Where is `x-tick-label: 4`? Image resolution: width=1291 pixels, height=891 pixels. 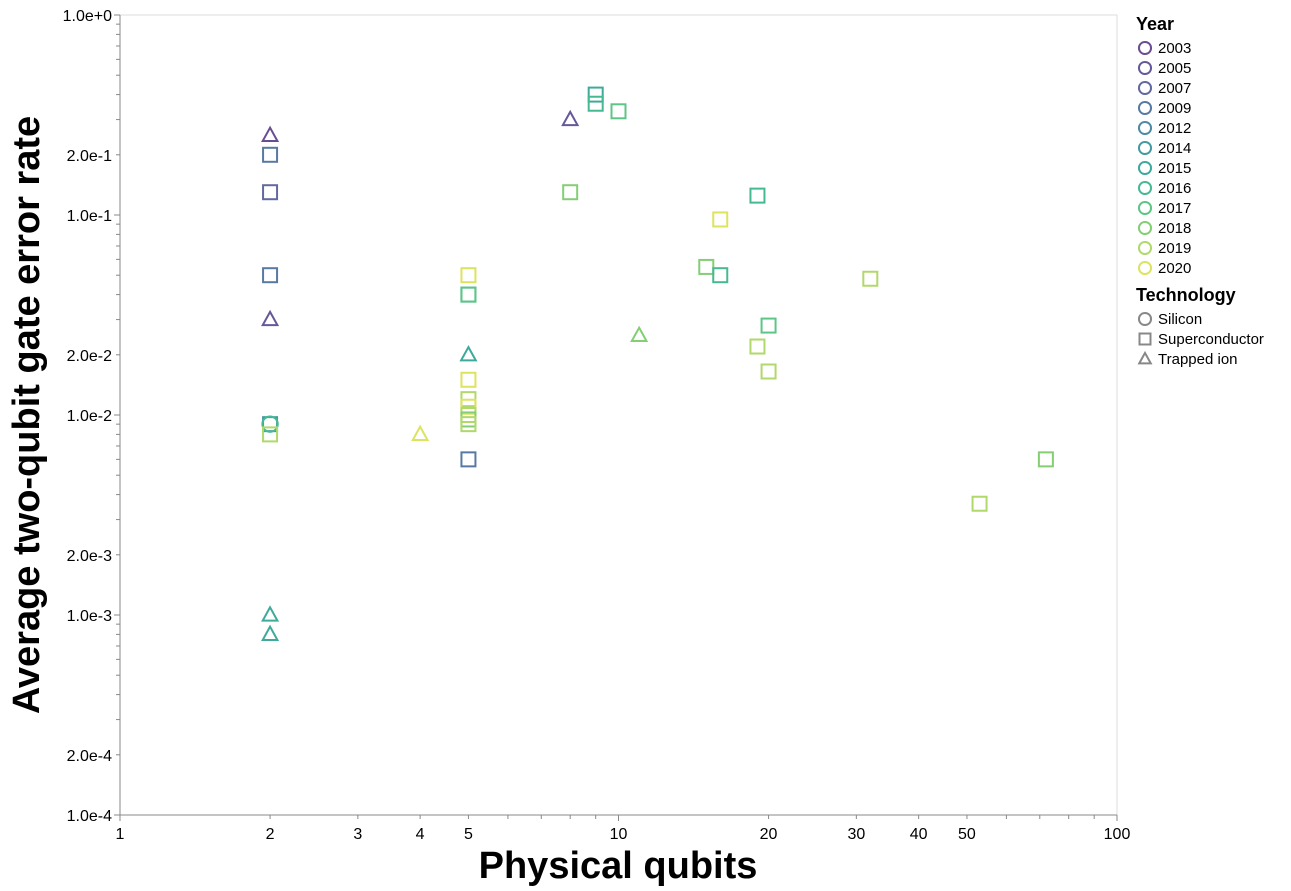 x-tick-label: 4 is located at coordinates (420, 834).